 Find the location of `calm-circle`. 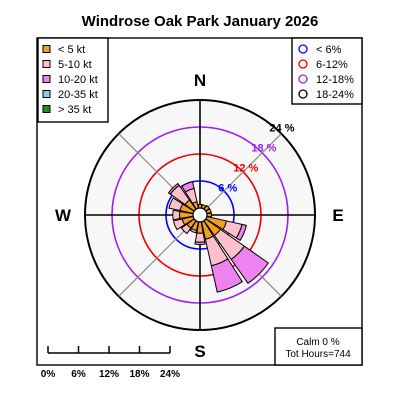

calm-circle is located at coordinates (200, 215).